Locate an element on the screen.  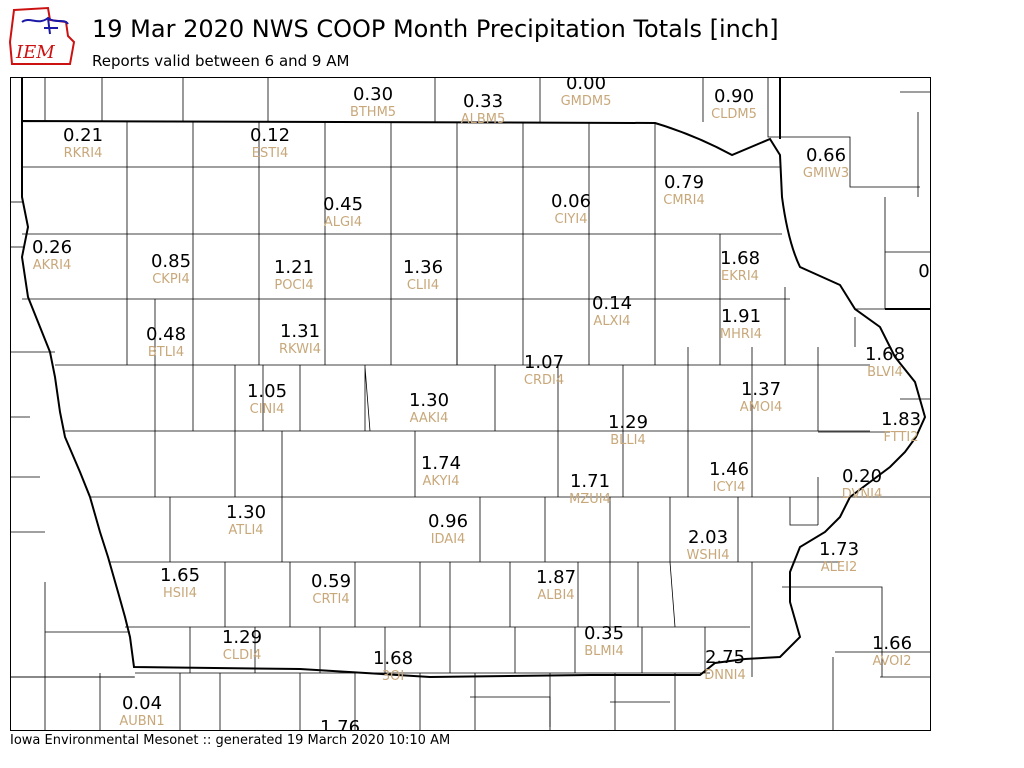
station-id: CRTI4 is located at coordinates (330, 599).